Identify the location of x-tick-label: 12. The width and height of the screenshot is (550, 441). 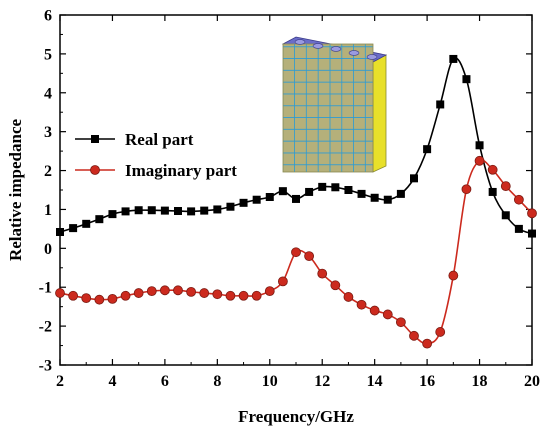
(322, 381).